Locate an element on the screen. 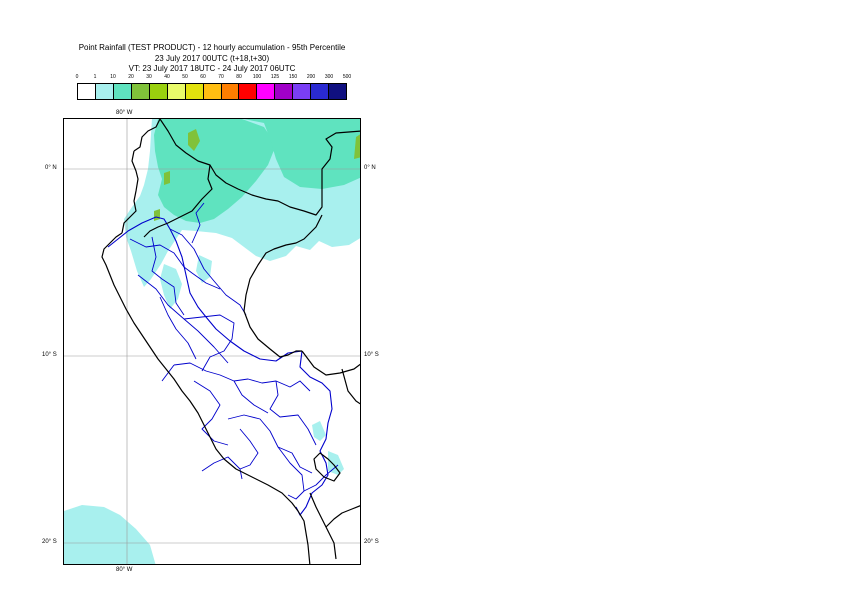 This screenshot has height=596, width=842. rain-light-titicaca is located at coordinates (336, 463).